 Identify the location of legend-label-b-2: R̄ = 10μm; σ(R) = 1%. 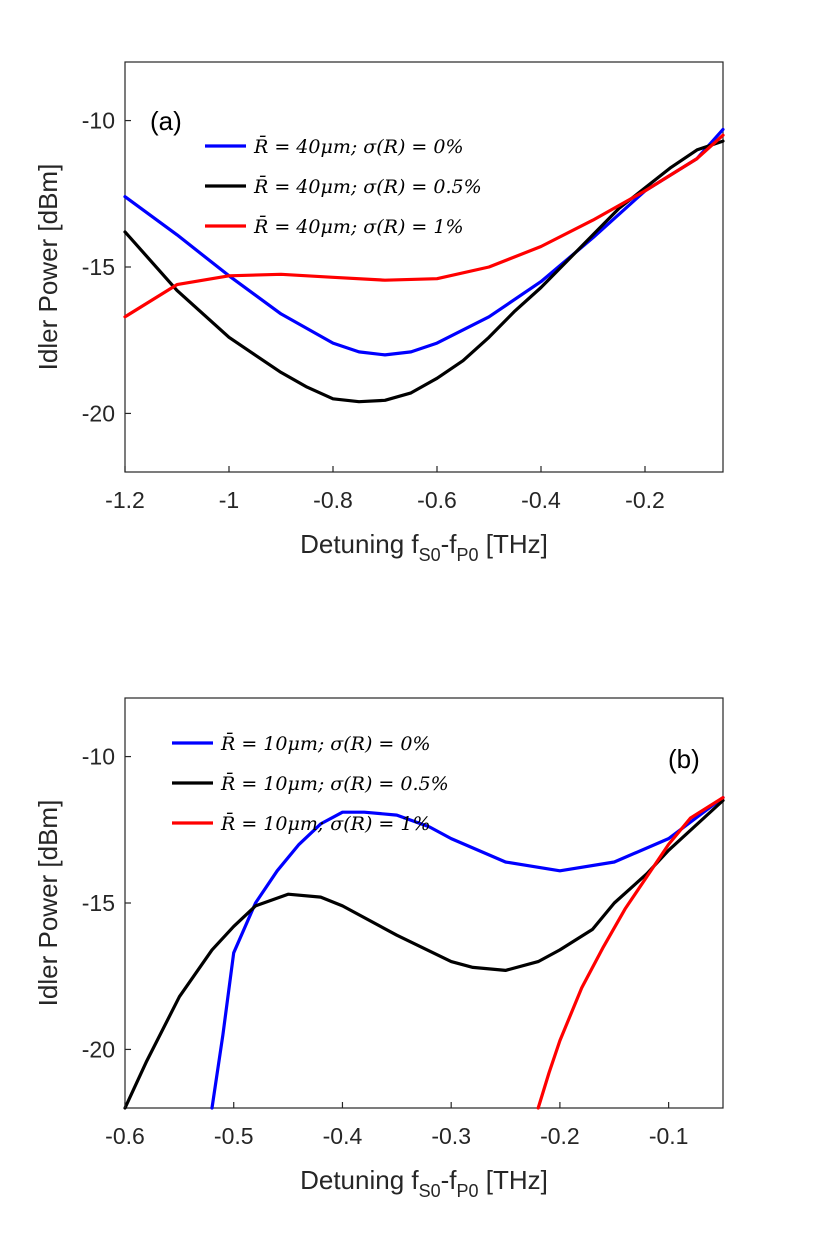
(325, 823).